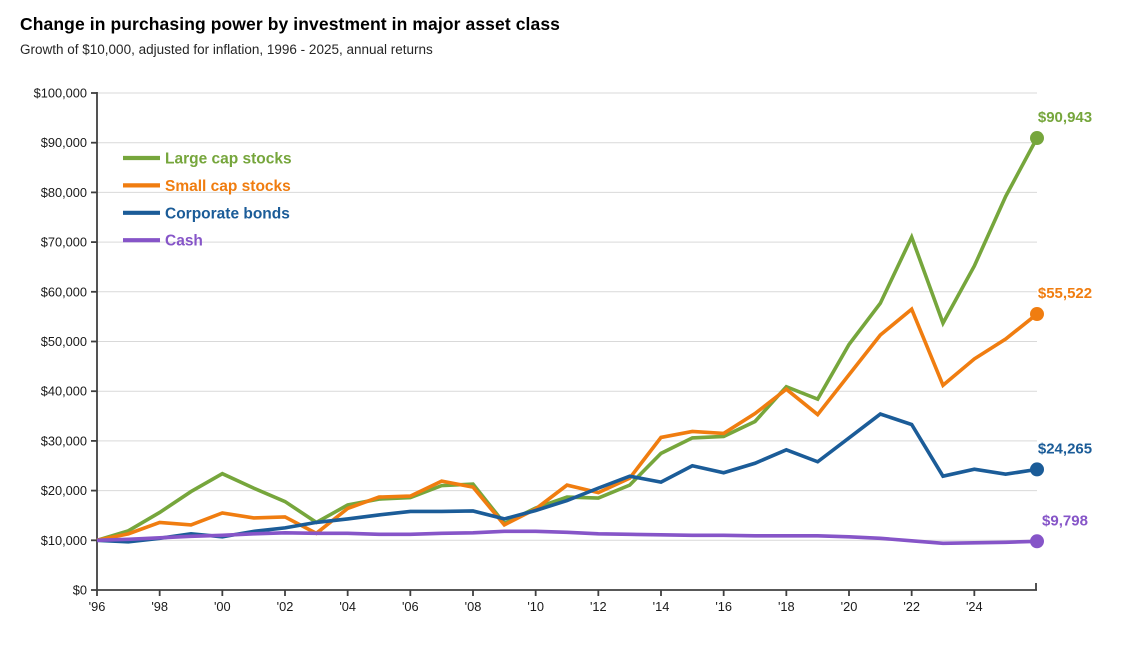 This screenshot has width=1121, height=649. Describe the element at coordinates (347, 606) in the screenshot. I see `x-axis-tick-label: '04` at that location.